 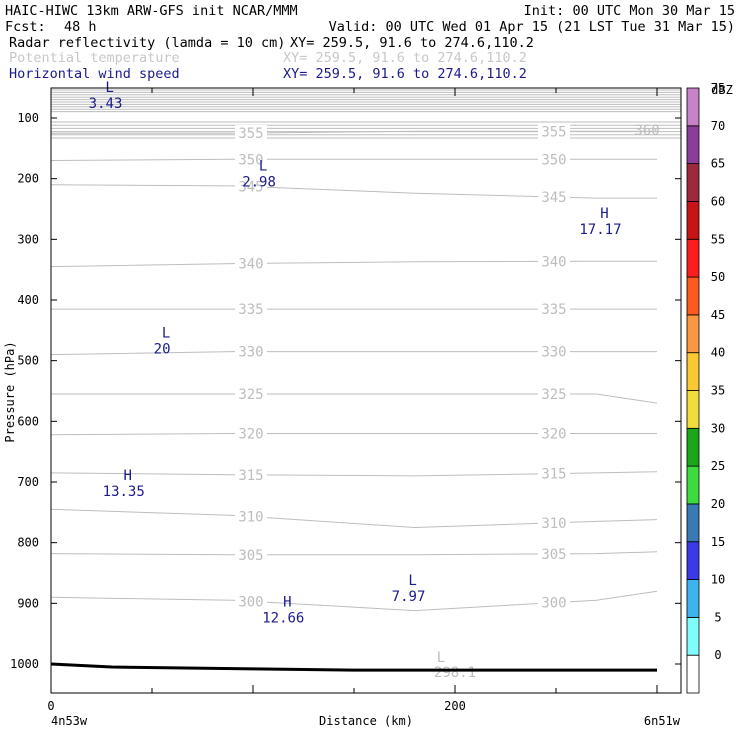 I want to click on theta-extremum-marker: L, so click(x=441, y=658).